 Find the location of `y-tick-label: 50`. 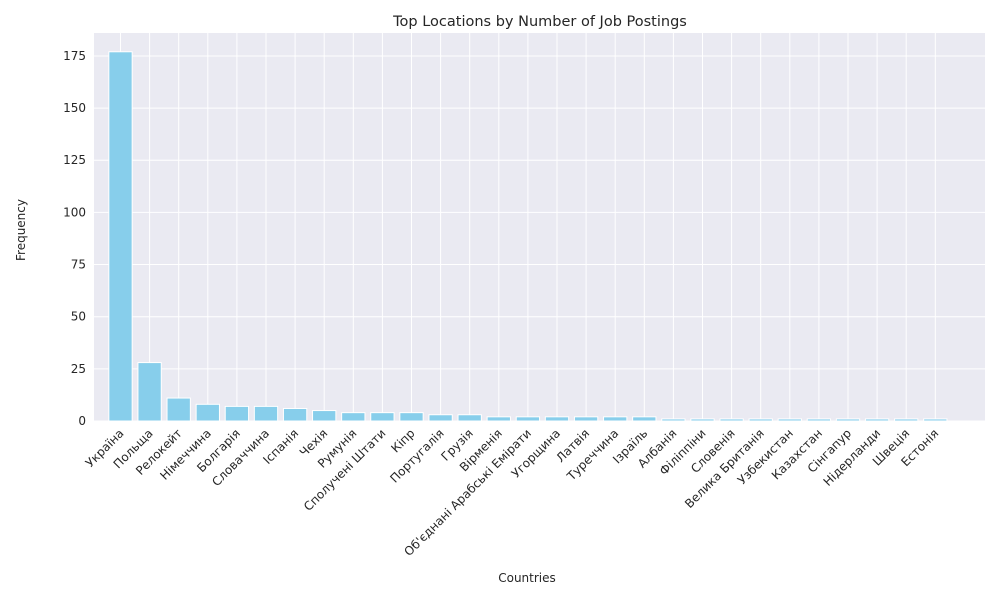

y-tick-label: 50 is located at coordinates (78, 317).